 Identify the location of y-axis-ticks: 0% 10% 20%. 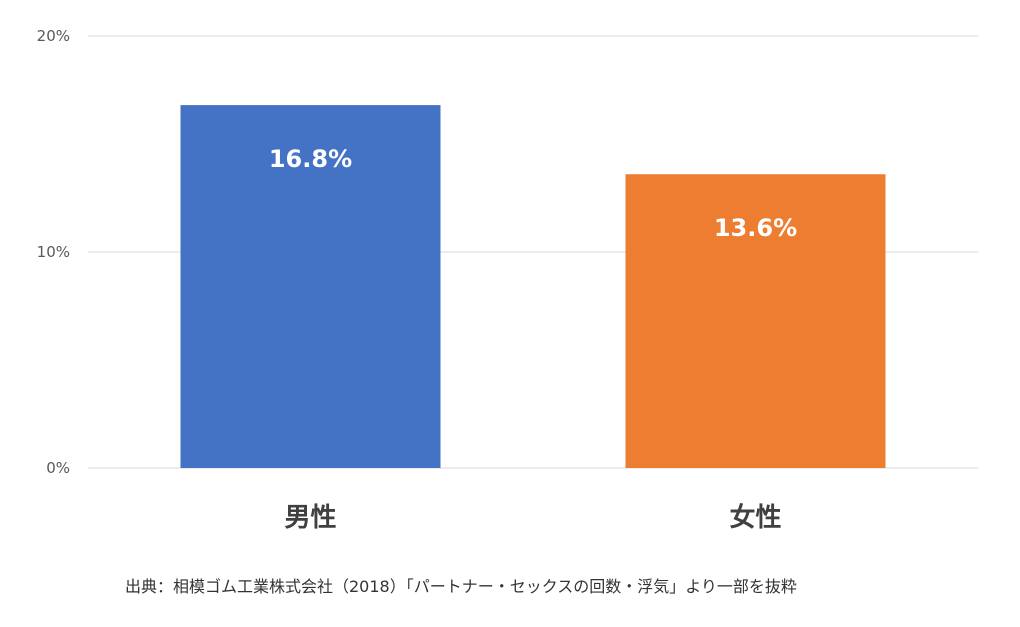
(53, 252).